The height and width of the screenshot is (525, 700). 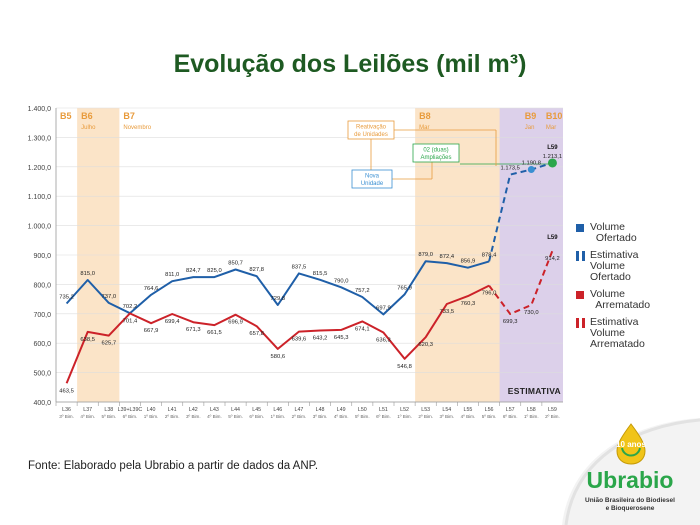 I want to click on data-label: 825,0, so click(x=214, y=271).